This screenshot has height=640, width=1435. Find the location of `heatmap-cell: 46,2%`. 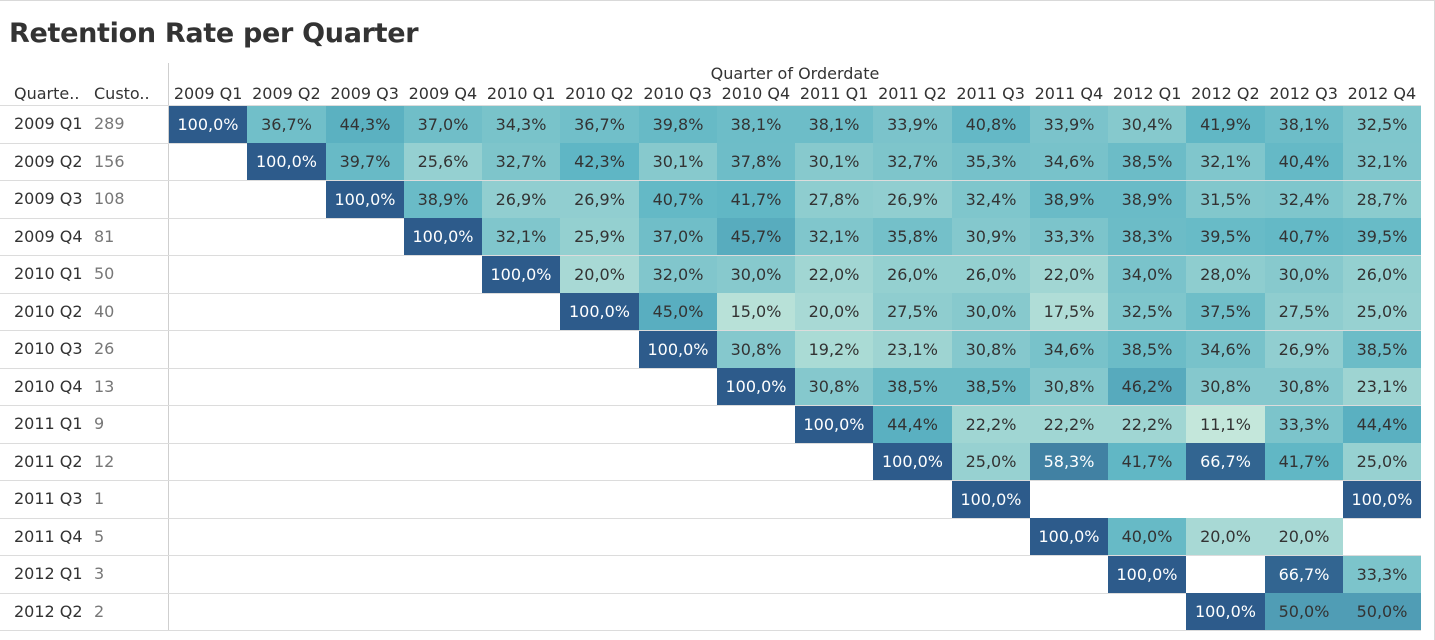

heatmap-cell: 46,2% is located at coordinates (1147, 387).